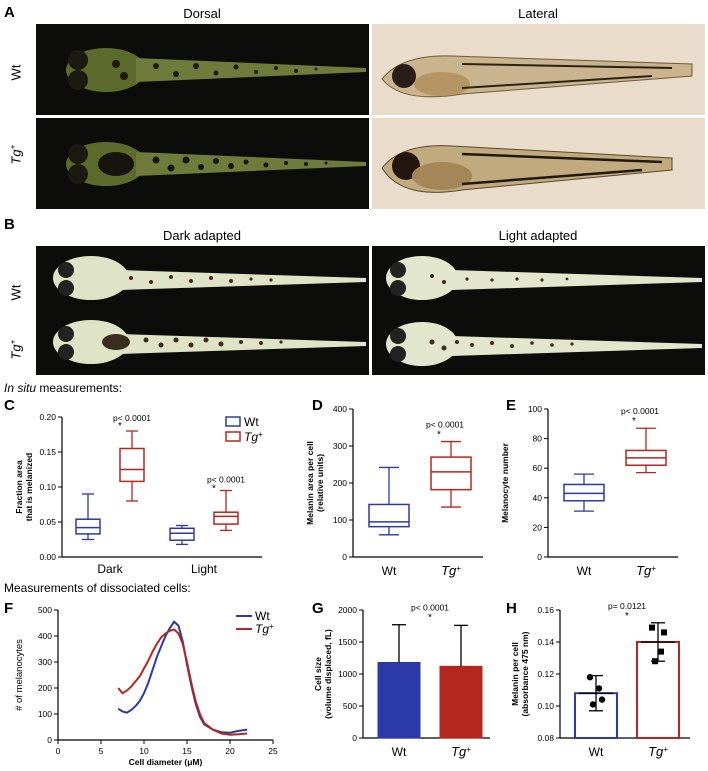 This screenshot has height=771, width=708. I want to click on chart-c-pvalue-light: p< 0.0001, so click(226, 480).